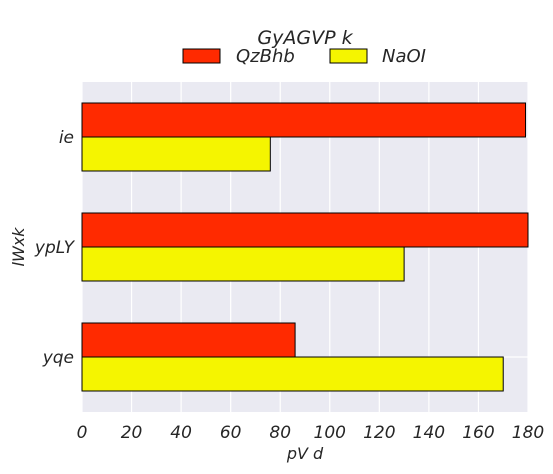 The width and height of the screenshot is (553, 474). I want to click on bar-naoi-yply, so click(243, 264).